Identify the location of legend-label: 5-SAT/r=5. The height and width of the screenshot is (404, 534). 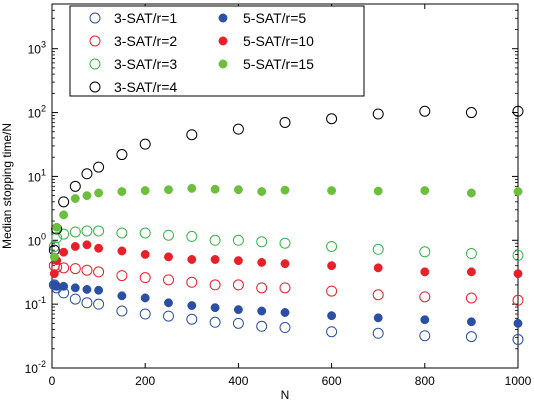
(274, 18).